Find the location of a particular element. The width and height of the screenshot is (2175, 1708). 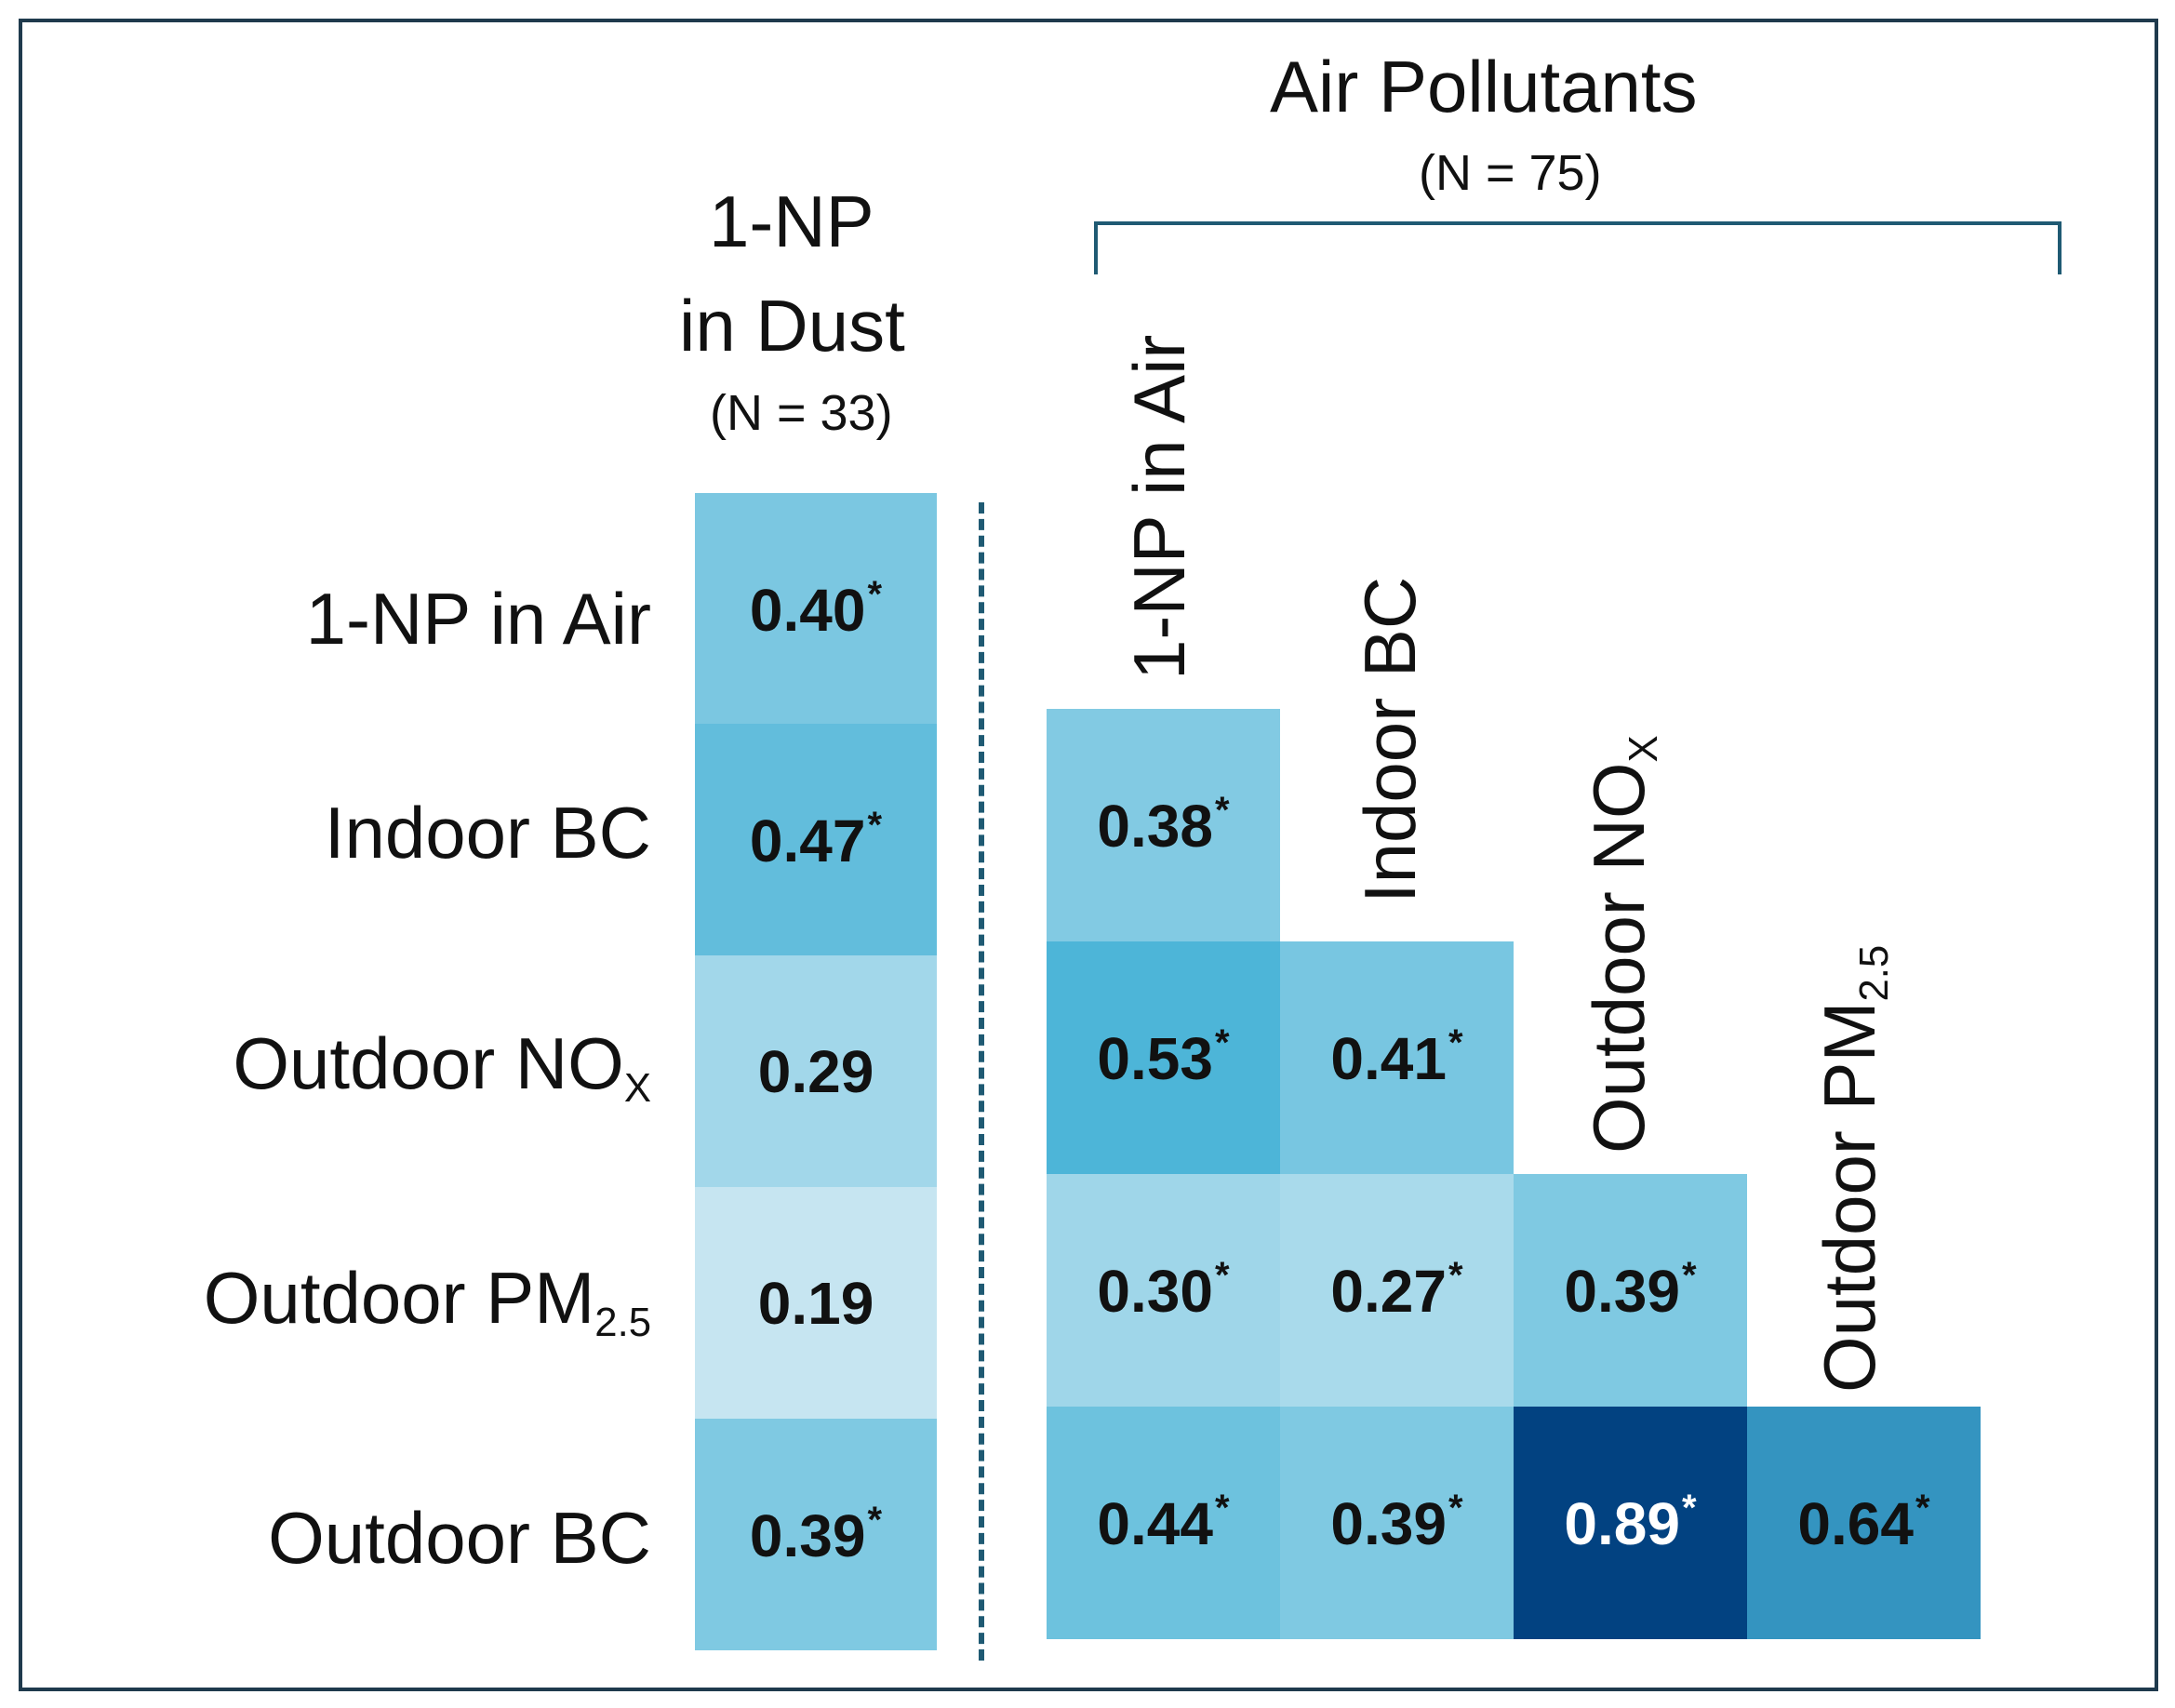

air-cell-r3-c1-significance-star: * is located at coordinates (1455, 1508).